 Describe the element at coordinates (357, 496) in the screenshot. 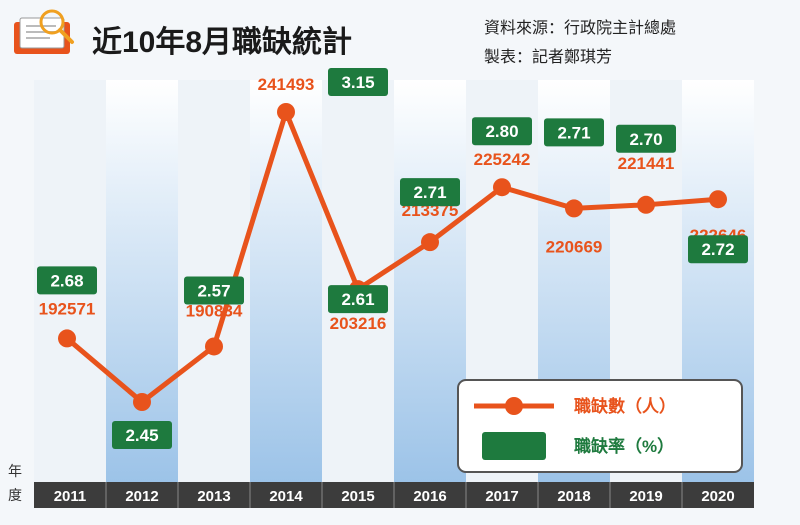

I see `year-label-2015: 2015` at that location.